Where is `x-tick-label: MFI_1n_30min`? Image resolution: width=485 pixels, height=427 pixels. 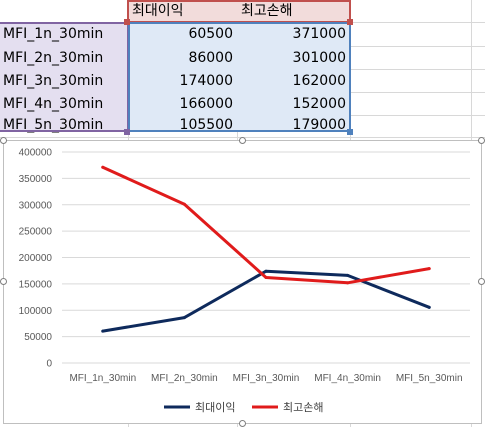
x-tick-label: MFI_1n_30min is located at coordinates (102, 378).